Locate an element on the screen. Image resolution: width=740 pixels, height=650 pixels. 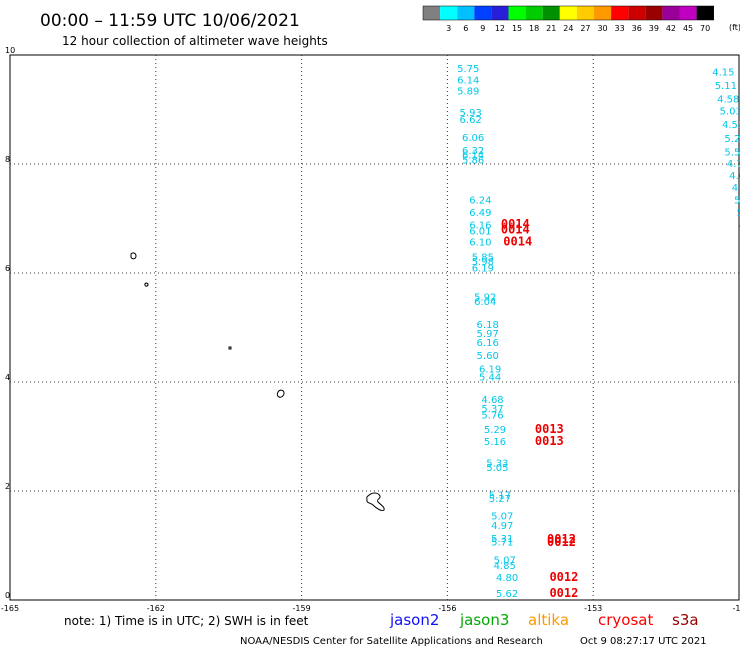
wave-height-label: 6.06 is located at coordinates (473, 138).